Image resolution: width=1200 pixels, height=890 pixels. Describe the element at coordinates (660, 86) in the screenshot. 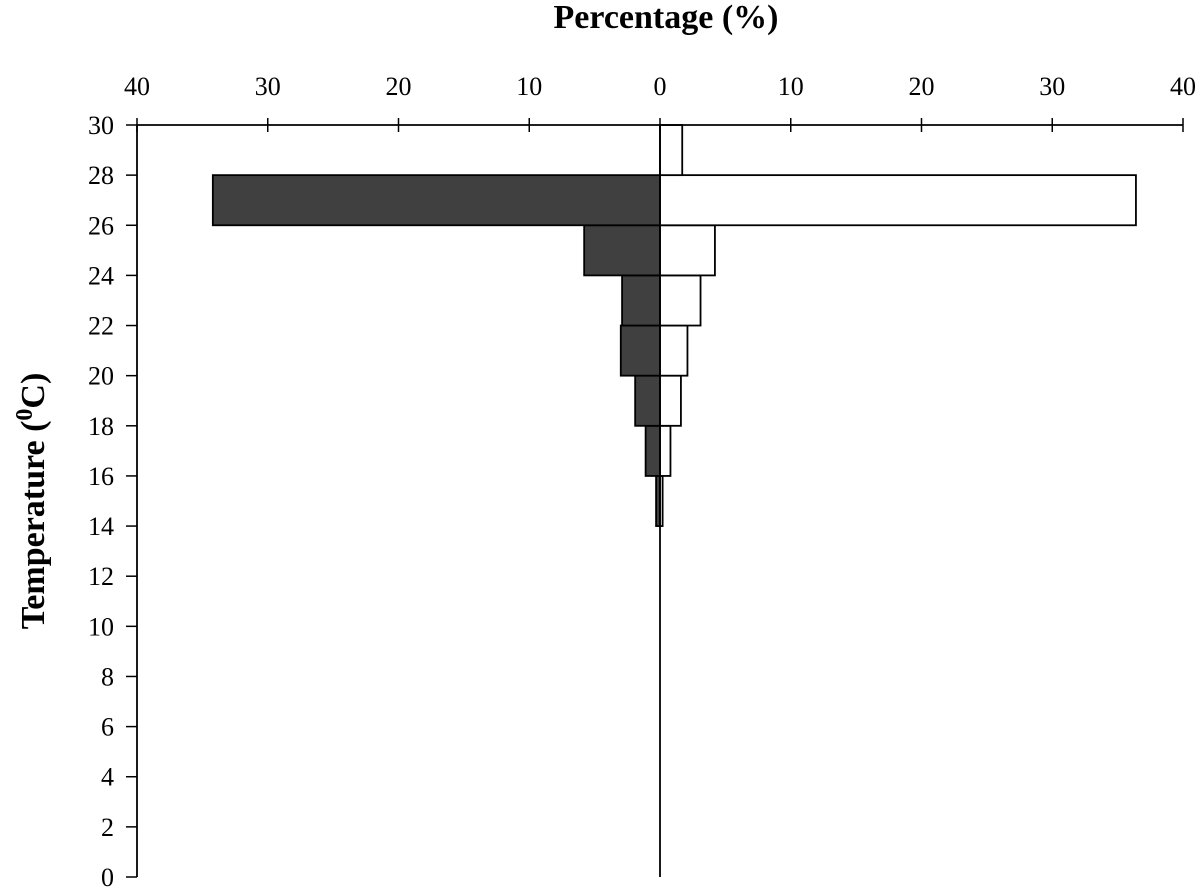

I see `x-tick-label: 0` at that location.